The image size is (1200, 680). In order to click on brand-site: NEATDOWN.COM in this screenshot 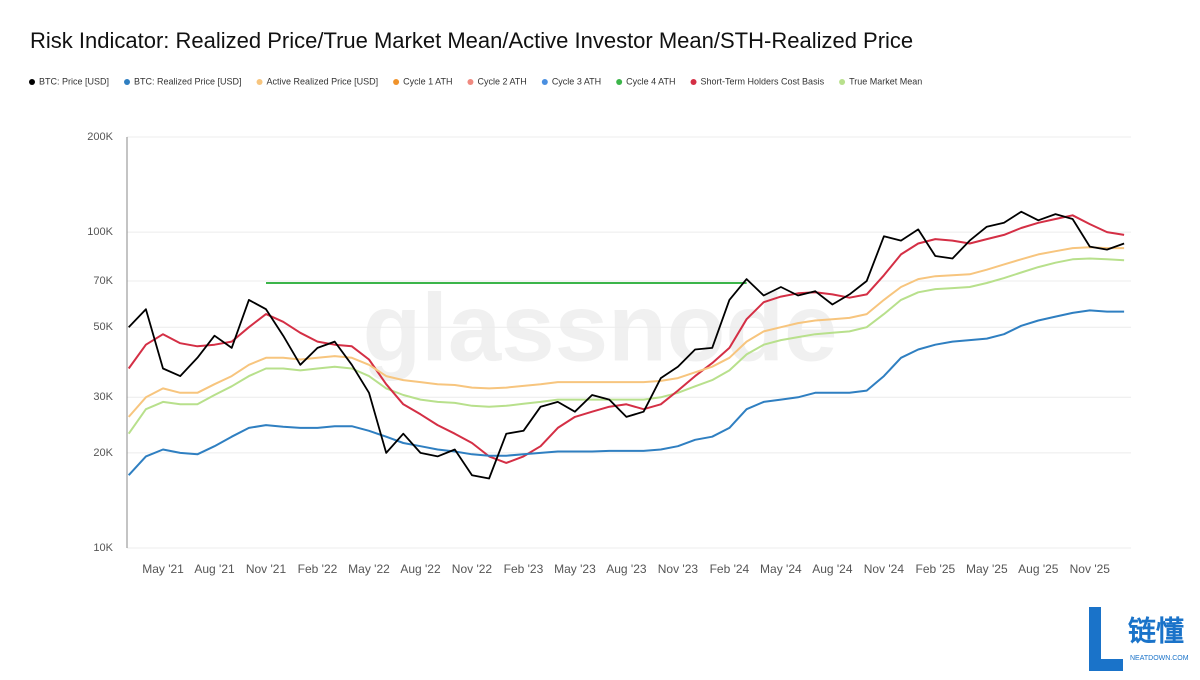, I will do `click(1159, 658)`.